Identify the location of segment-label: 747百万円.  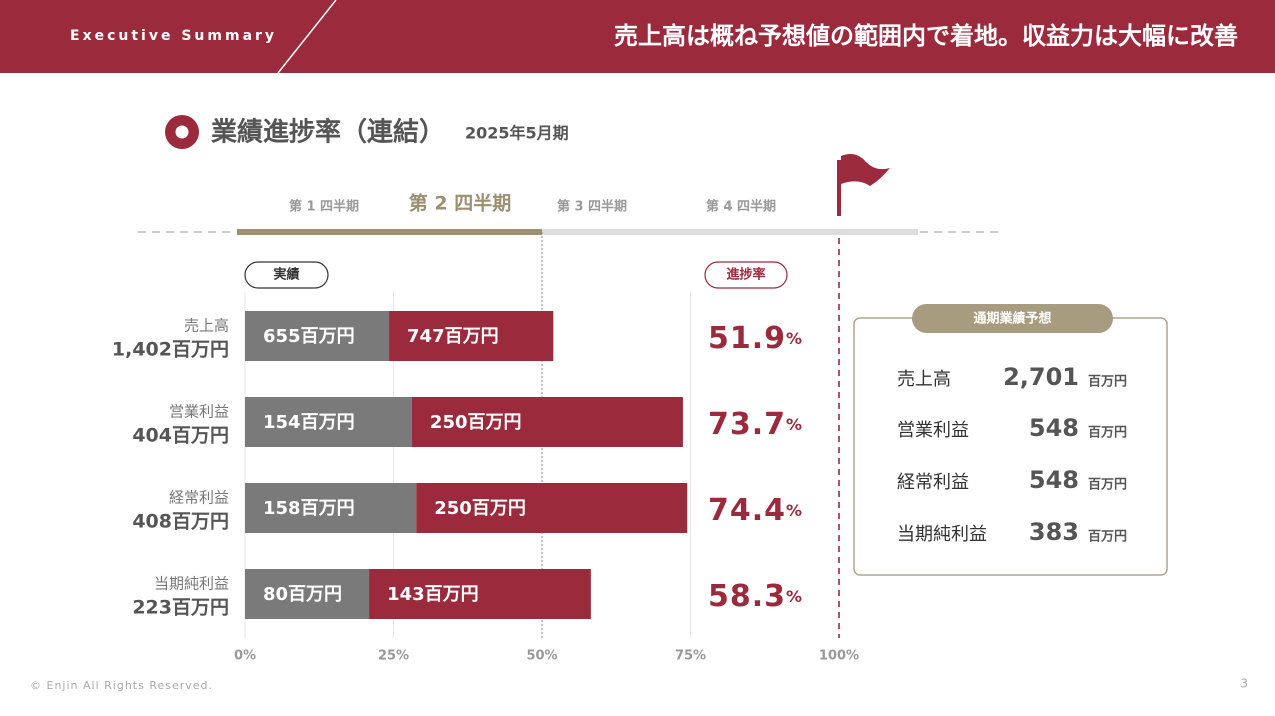
(453, 336).